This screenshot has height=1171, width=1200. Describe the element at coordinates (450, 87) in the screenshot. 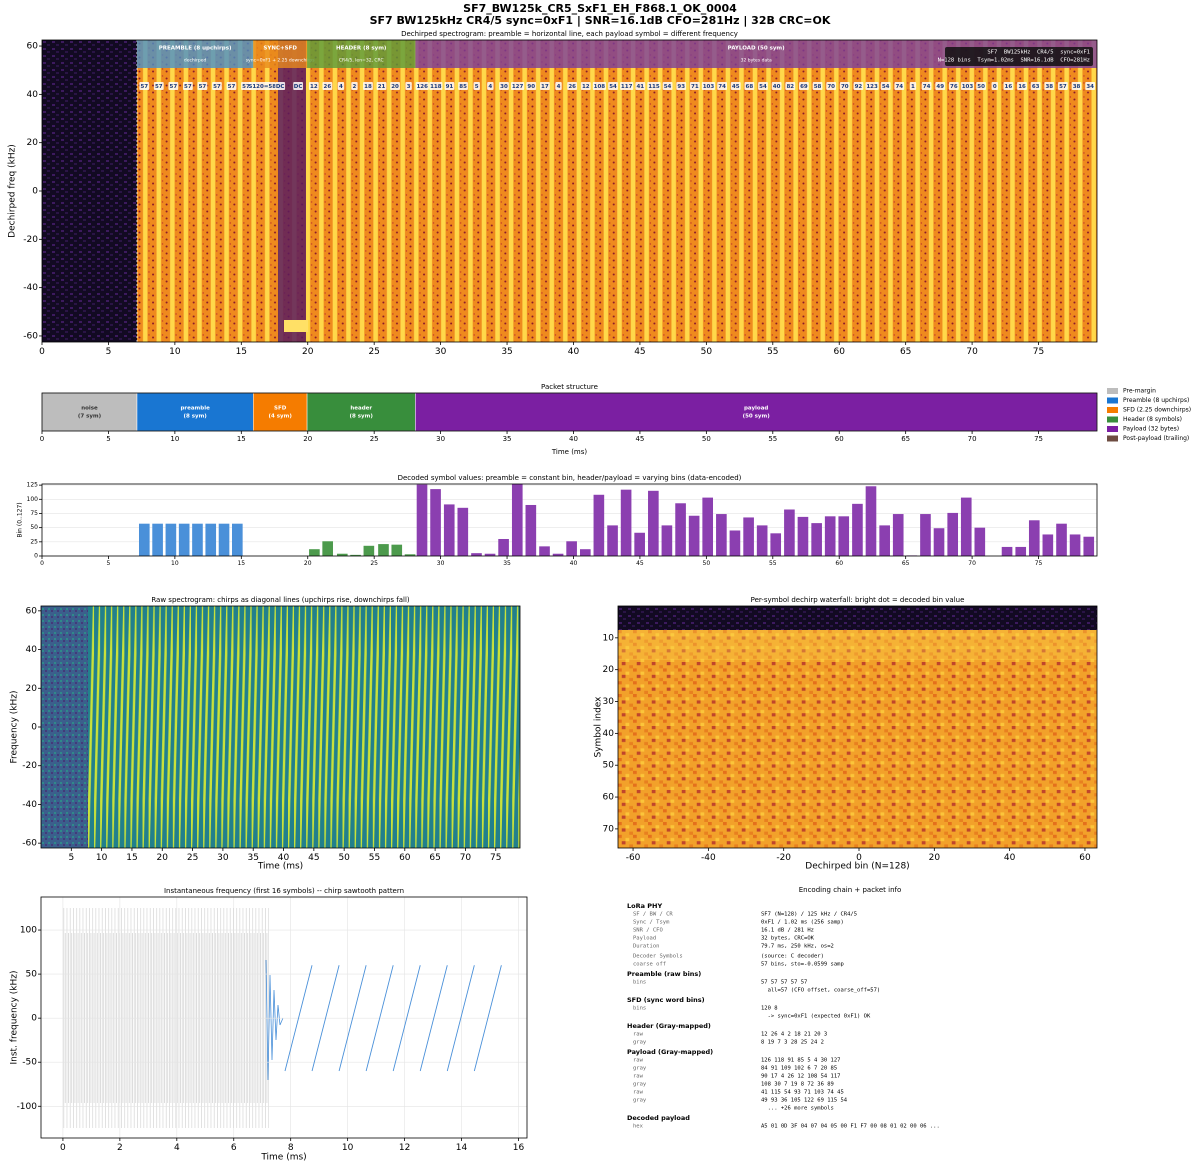

I see `symbol-label: 91` at that location.